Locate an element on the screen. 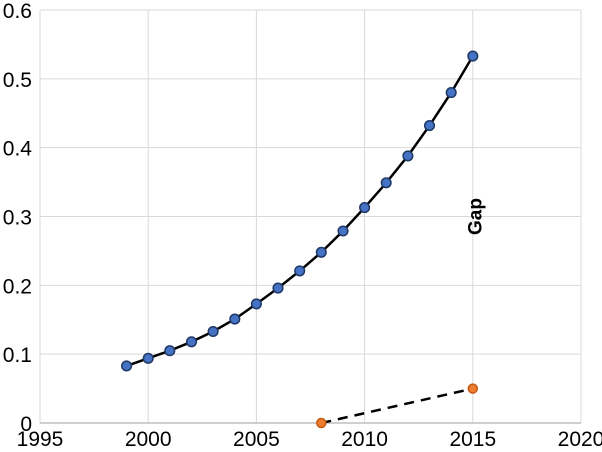 This screenshot has height=452, width=602. y-tick-label: 0.1 is located at coordinates (17, 355).